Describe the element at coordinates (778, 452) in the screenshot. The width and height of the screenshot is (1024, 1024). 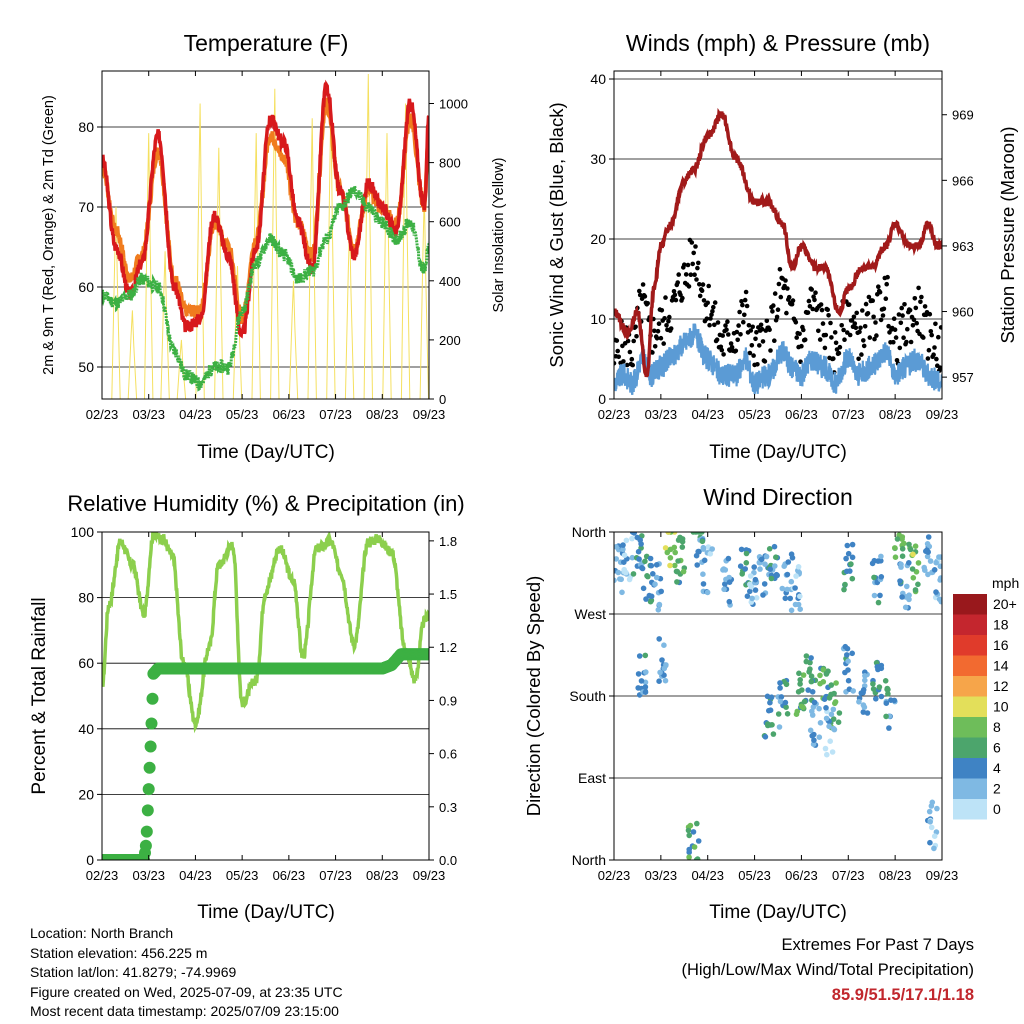
I see `winds-x-label: Time (Day/UTC)` at that location.